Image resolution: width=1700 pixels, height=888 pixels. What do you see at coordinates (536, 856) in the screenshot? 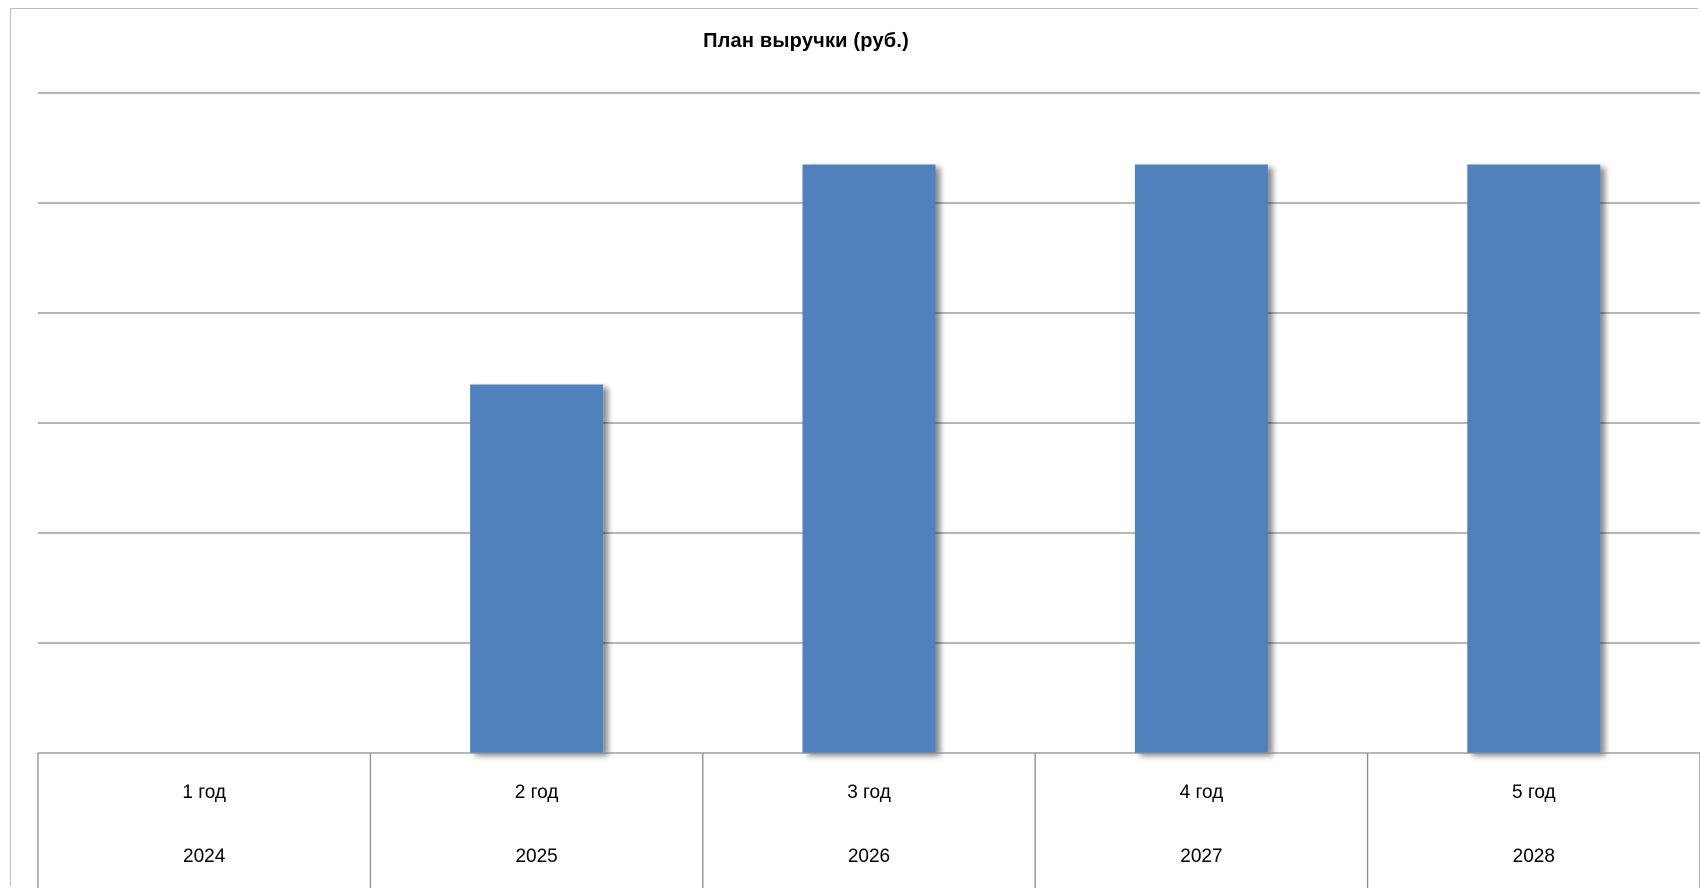
I see `category-year-label: 2025` at bounding box center [536, 856].